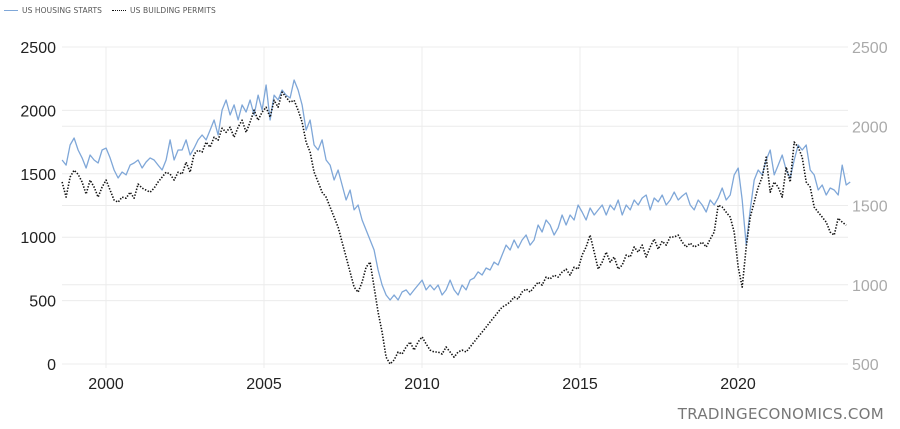  Describe the element at coordinates (173, 10) in the screenshot. I see `legend-label: US BUILDING PERMITS` at that location.